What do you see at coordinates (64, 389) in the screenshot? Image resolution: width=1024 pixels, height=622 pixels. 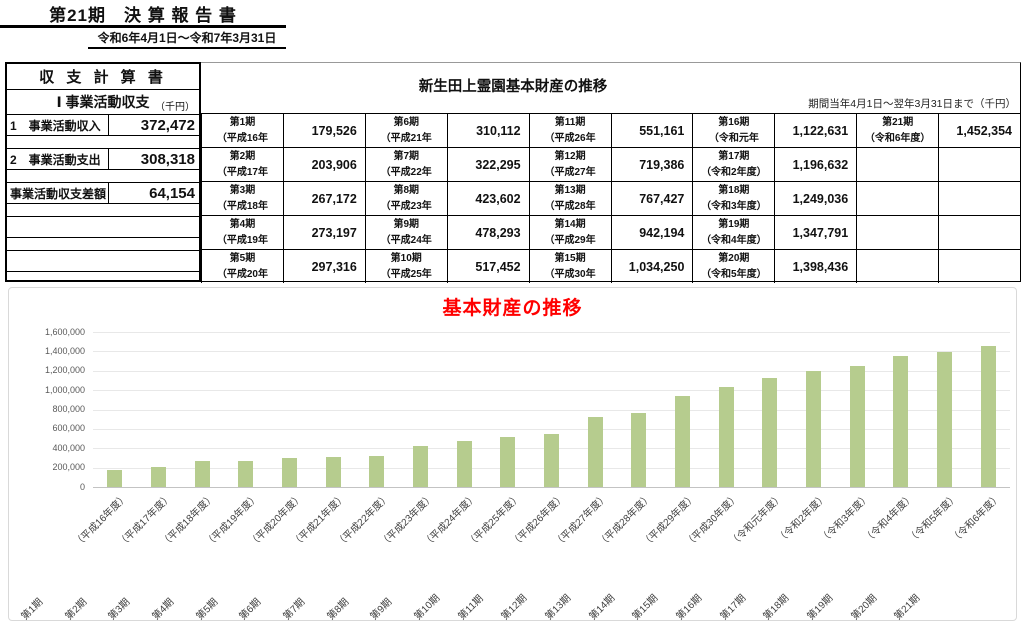 I see `y-axis-tick-label: 1,000,000` at bounding box center [64, 389].